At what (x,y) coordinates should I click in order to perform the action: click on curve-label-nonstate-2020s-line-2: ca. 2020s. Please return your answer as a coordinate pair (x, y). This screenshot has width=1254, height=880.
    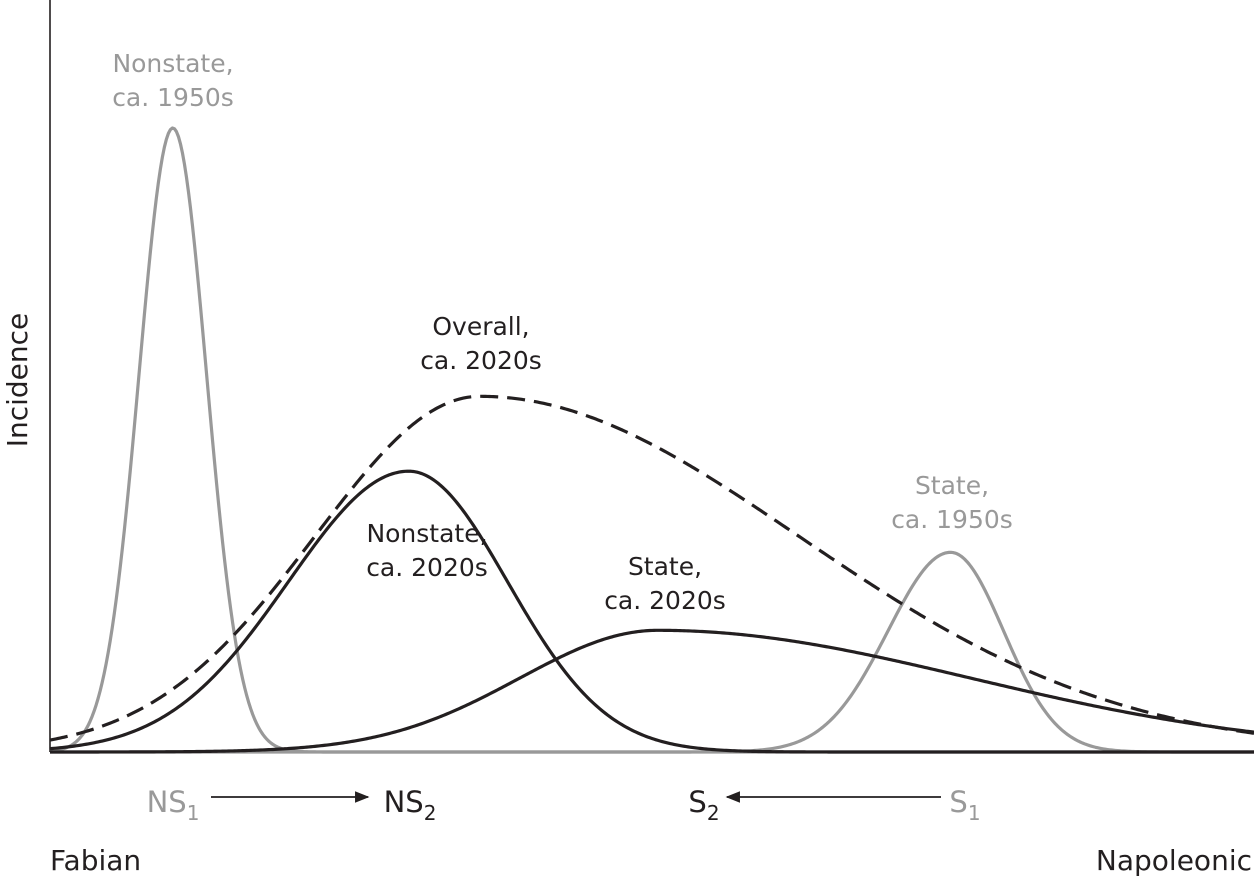
    Looking at the image, I should click on (427, 567).